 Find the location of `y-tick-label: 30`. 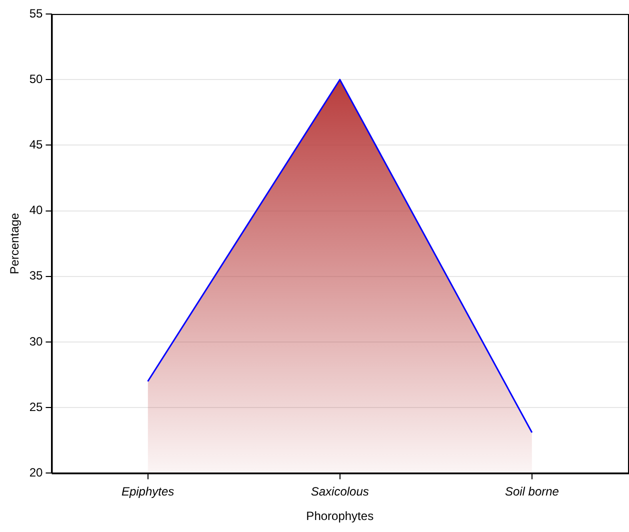

y-tick-label: 30 is located at coordinates (36, 341).